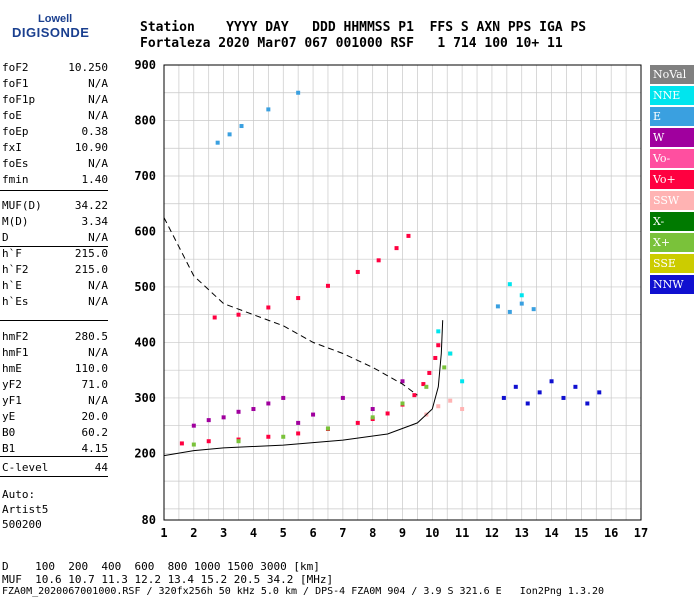  Describe the element at coordinates (145, 287) in the screenshot. I see `y-tick-label: 500` at that location.